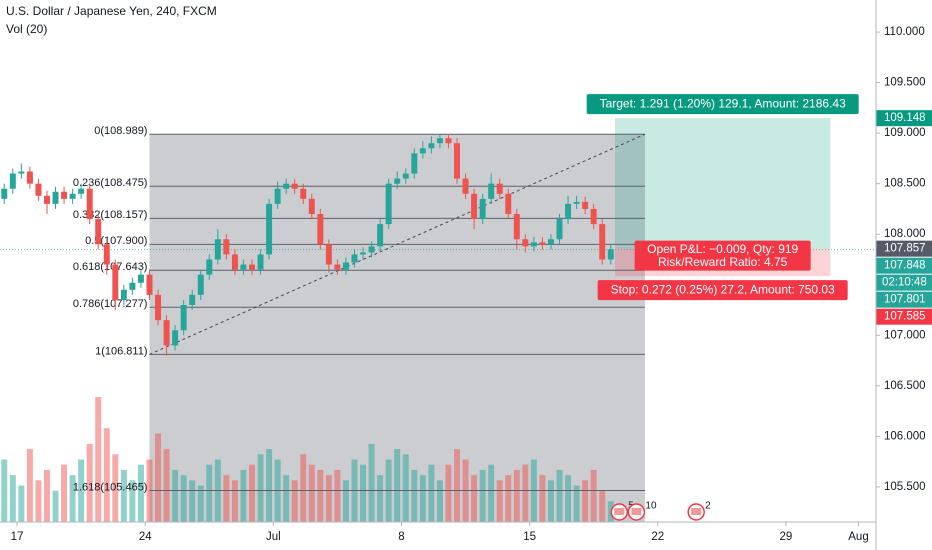  I want to click on volume-title: Vol (20), so click(26, 29).